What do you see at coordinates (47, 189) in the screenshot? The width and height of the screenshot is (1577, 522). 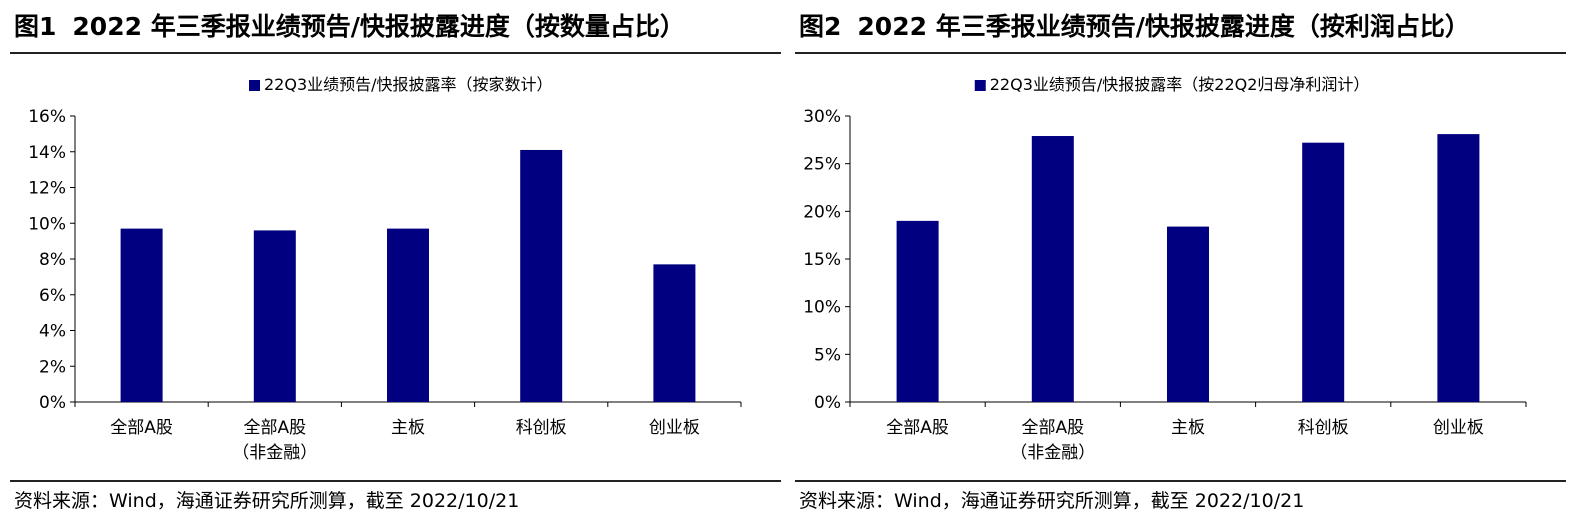 I see `y-tick-label: 12%` at bounding box center [47, 189].